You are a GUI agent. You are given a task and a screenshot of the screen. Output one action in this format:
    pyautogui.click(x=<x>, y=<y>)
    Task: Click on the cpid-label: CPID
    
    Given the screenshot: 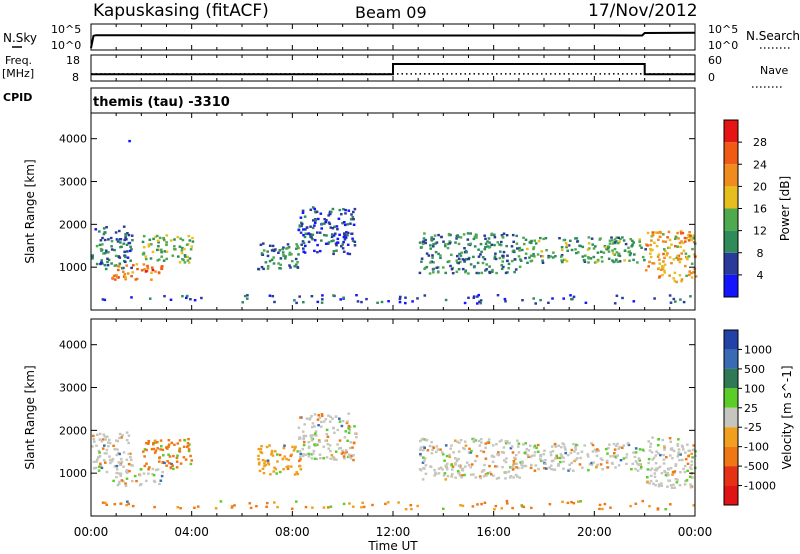 What is the action you would take?
    pyautogui.click(x=17, y=97)
    